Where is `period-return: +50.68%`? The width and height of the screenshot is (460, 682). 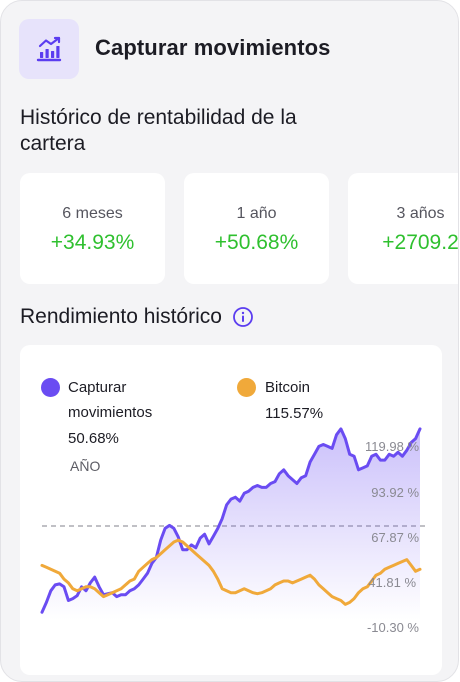
period-return: +50.68% is located at coordinates (256, 242).